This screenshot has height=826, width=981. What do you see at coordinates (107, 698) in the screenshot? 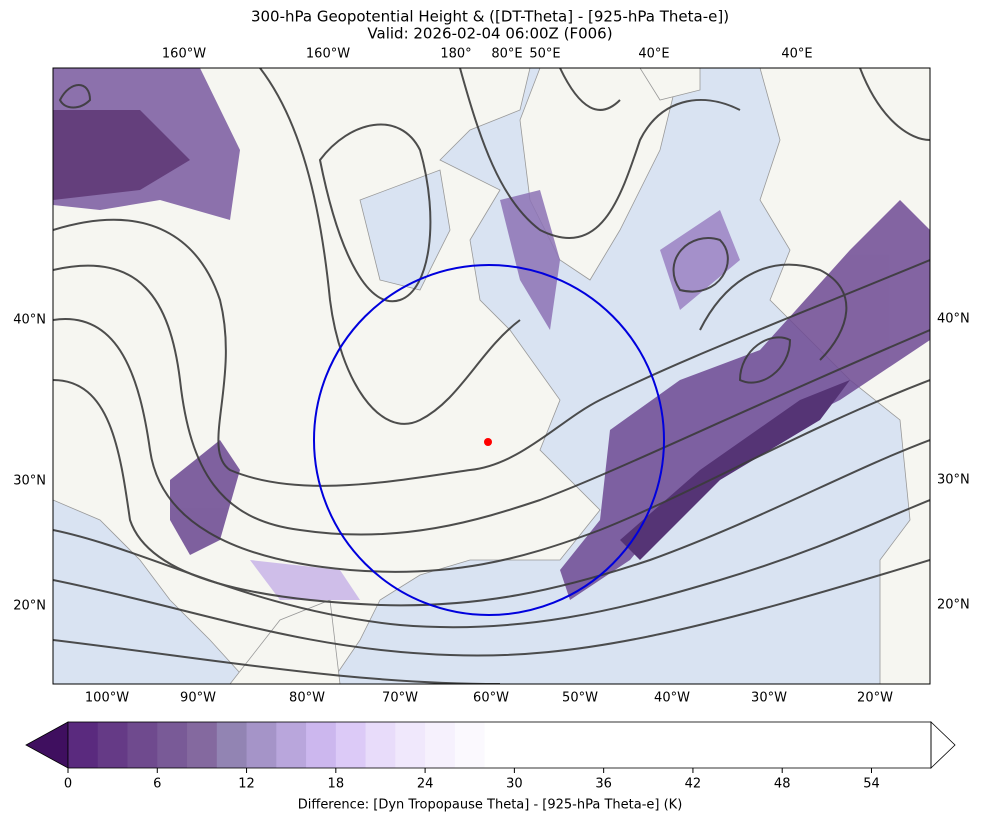
I see `lon-label: 100°W` at bounding box center [107, 698].